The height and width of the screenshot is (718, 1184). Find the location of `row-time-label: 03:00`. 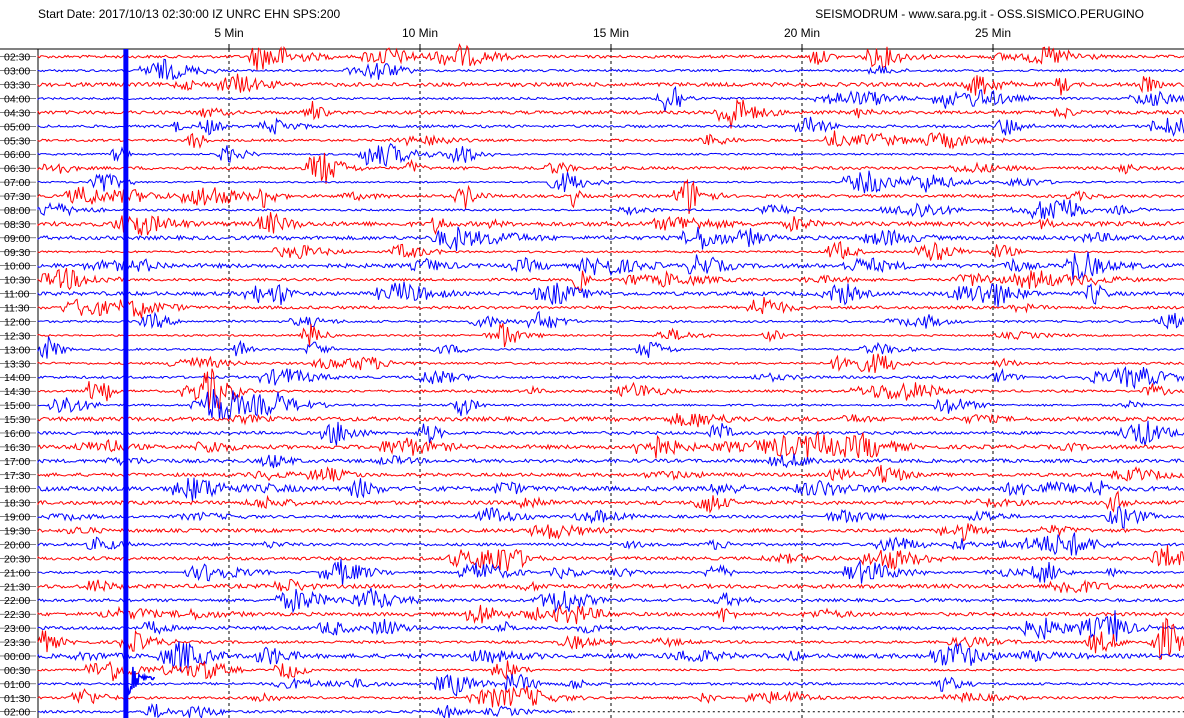

row-time-label: 03:00 is located at coordinates (17, 72).